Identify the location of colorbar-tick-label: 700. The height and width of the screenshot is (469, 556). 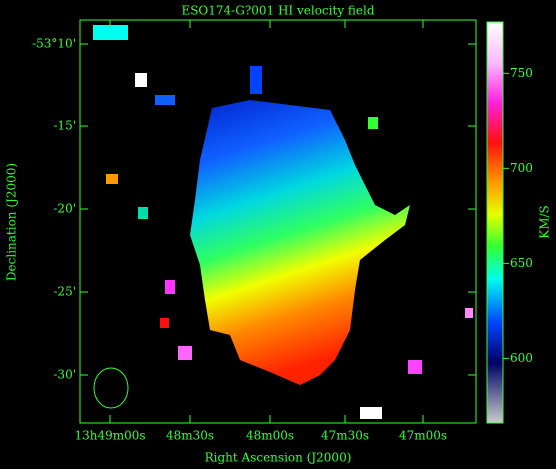
(521, 168).